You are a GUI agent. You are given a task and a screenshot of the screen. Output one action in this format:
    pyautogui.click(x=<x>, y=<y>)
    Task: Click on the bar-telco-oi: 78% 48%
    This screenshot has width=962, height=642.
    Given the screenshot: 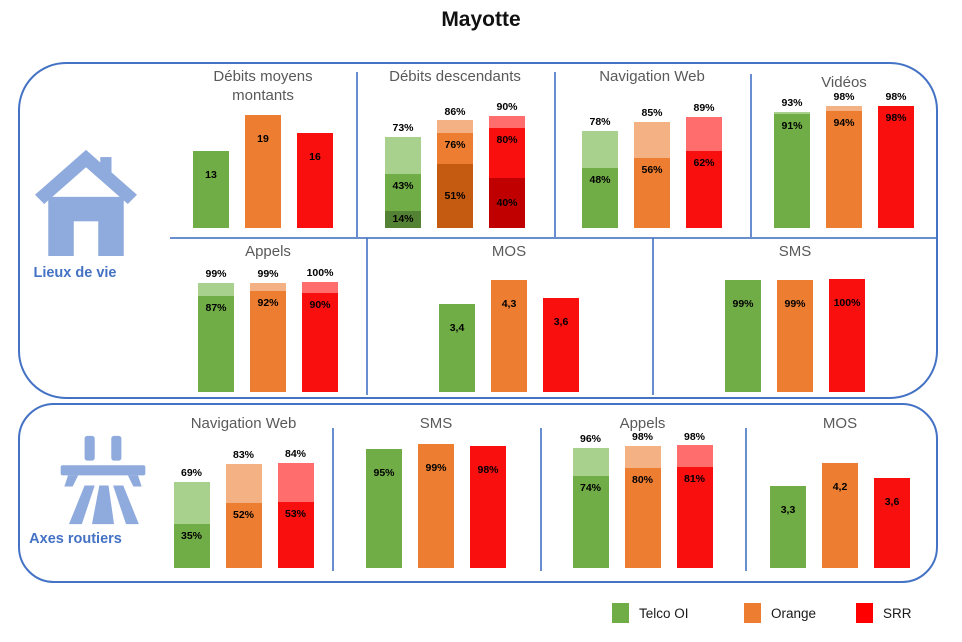 What is the action you would take?
    pyautogui.click(x=600, y=165)
    